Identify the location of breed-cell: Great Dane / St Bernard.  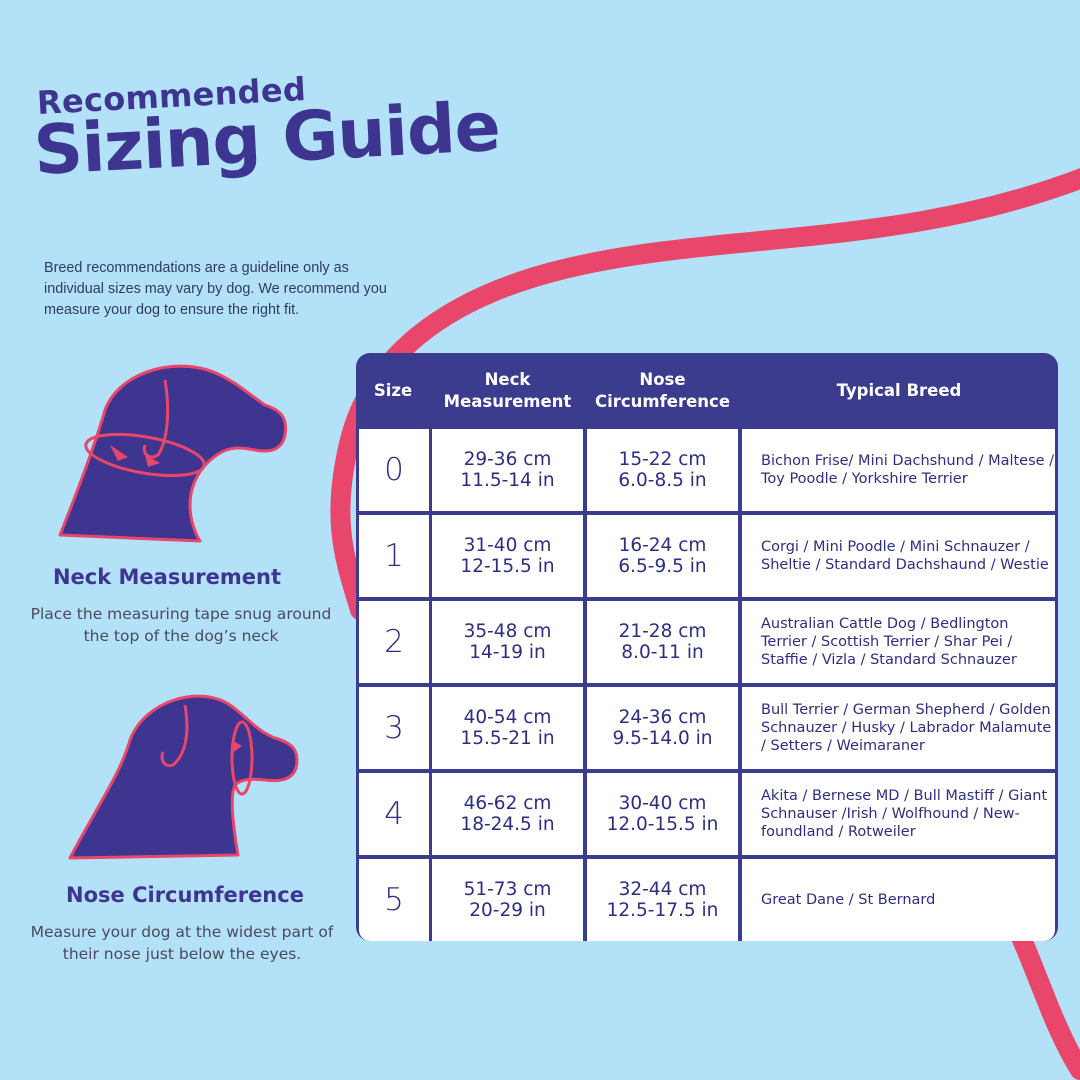
(898, 900).